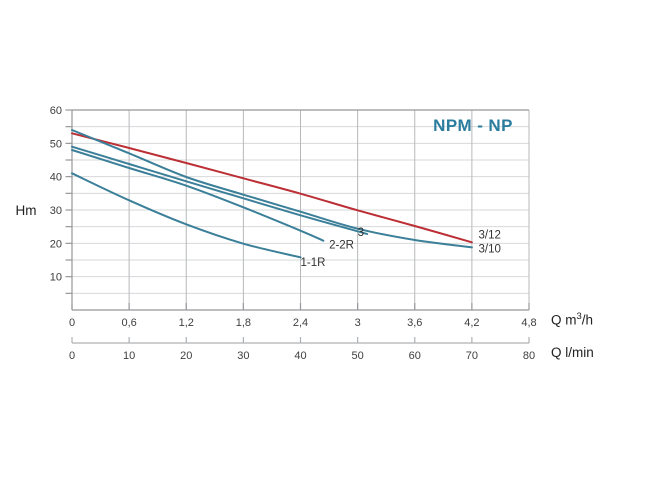 Image resolution: width=650 pixels, height=487 pixels. I want to click on chart-title: NPM - NP, so click(473, 125).